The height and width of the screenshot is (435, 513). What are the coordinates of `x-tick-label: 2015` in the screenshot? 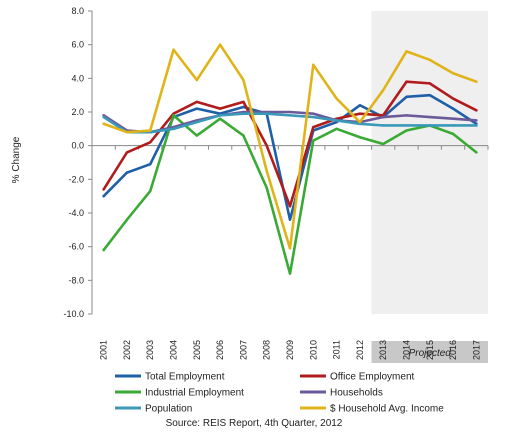 It's located at (430, 350).